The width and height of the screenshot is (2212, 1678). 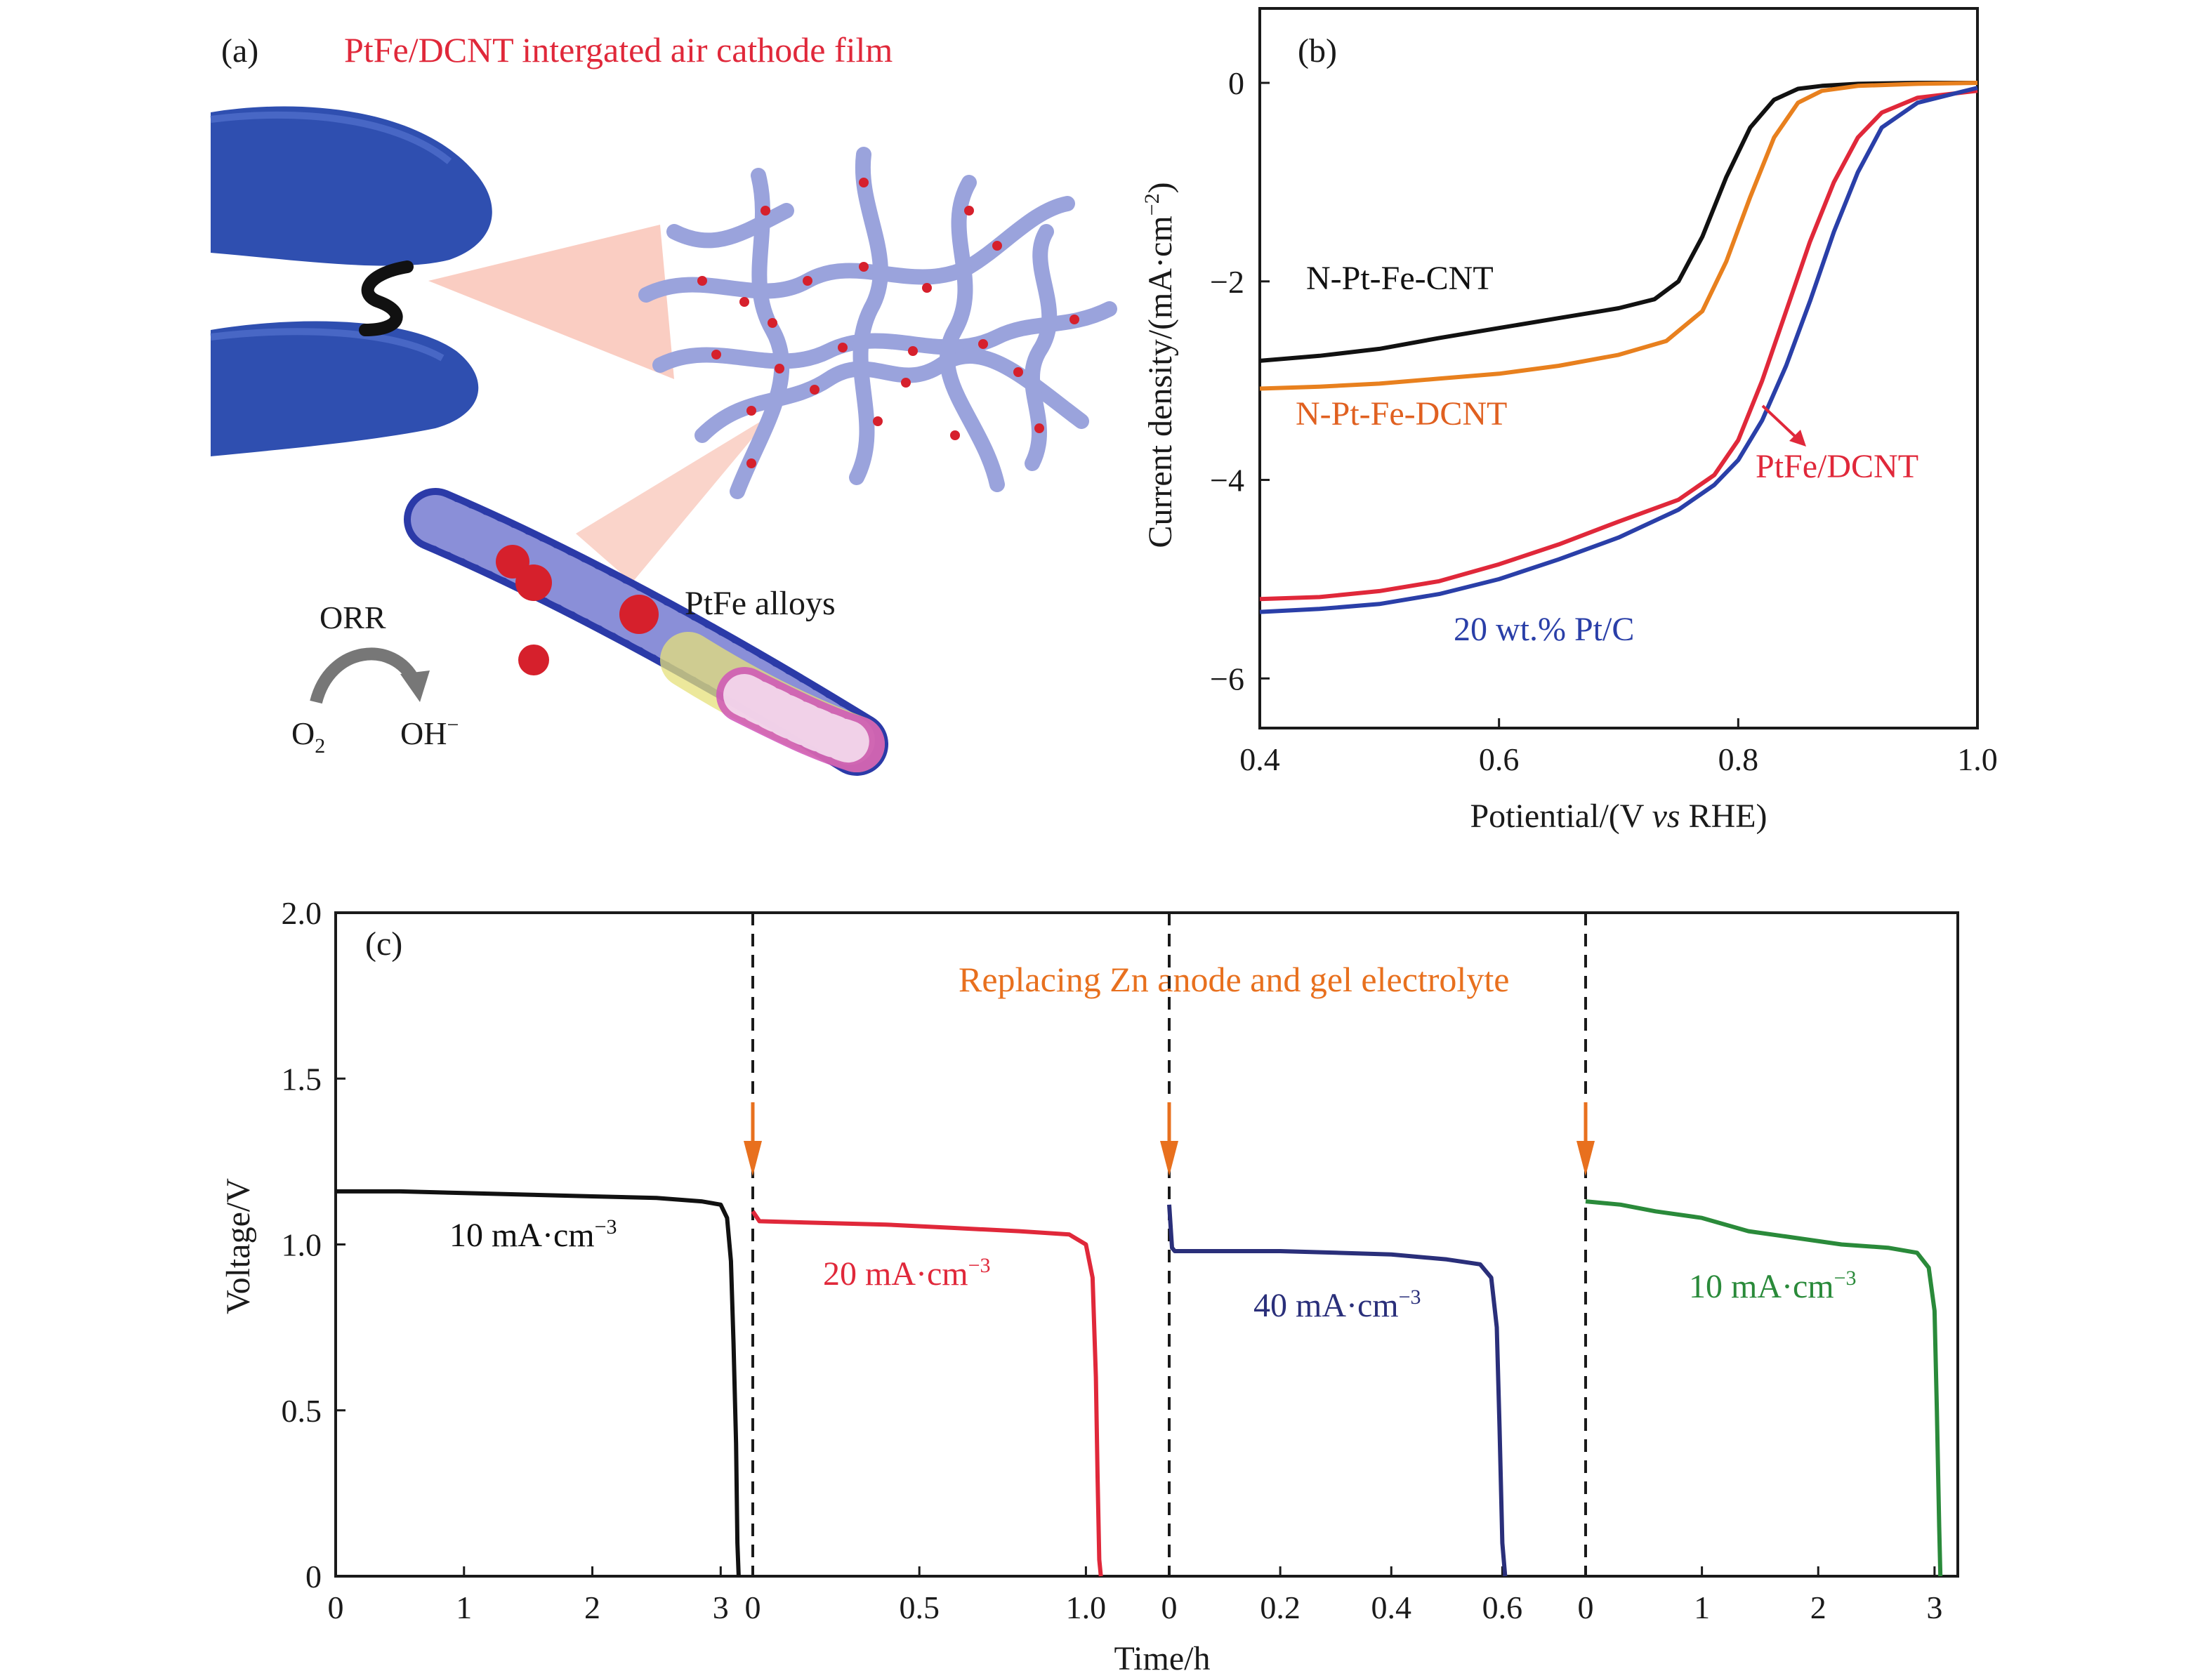 I want to click on label-ptfe-dcnt: PtFe/DCNT, so click(x=1837, y=466).